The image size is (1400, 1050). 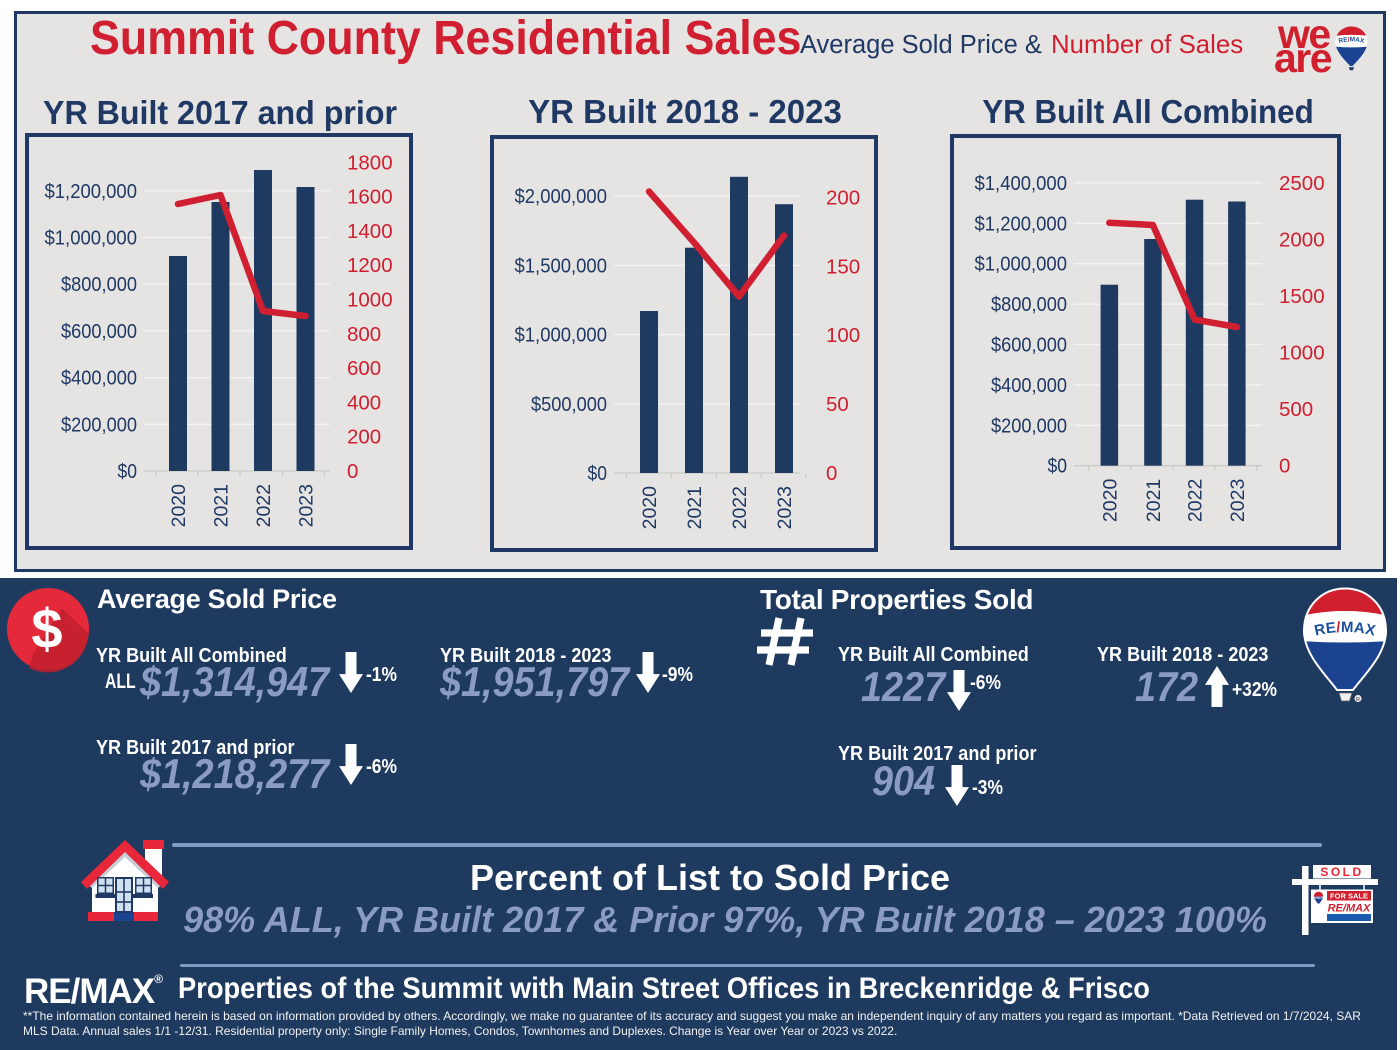 I want to click on svg-text: 1600, so click(x=370, y=197).